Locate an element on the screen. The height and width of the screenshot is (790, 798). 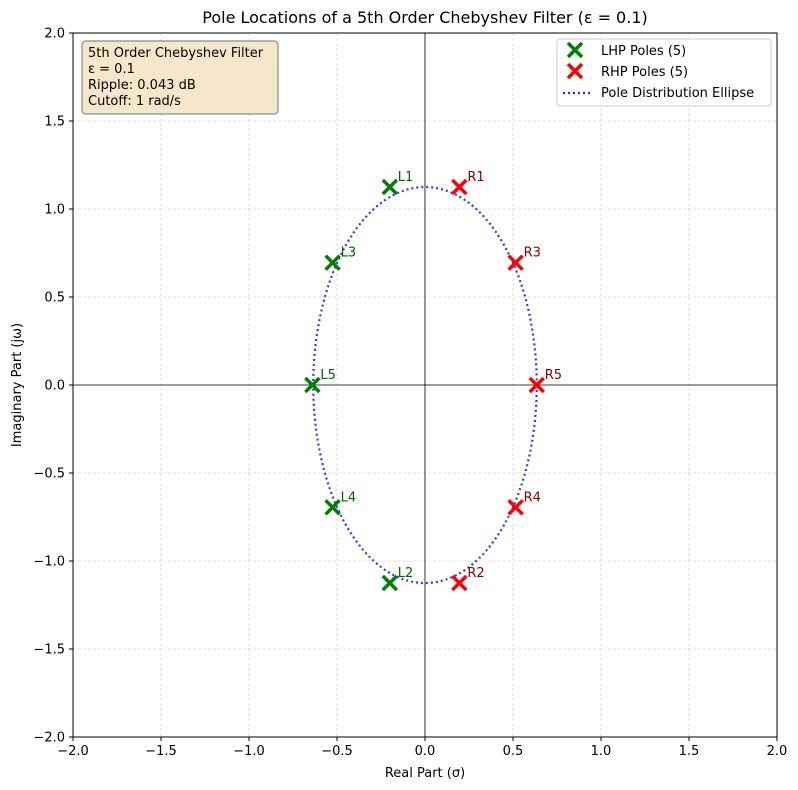
pole-marker-r3 is located at coordinates (515, 262).